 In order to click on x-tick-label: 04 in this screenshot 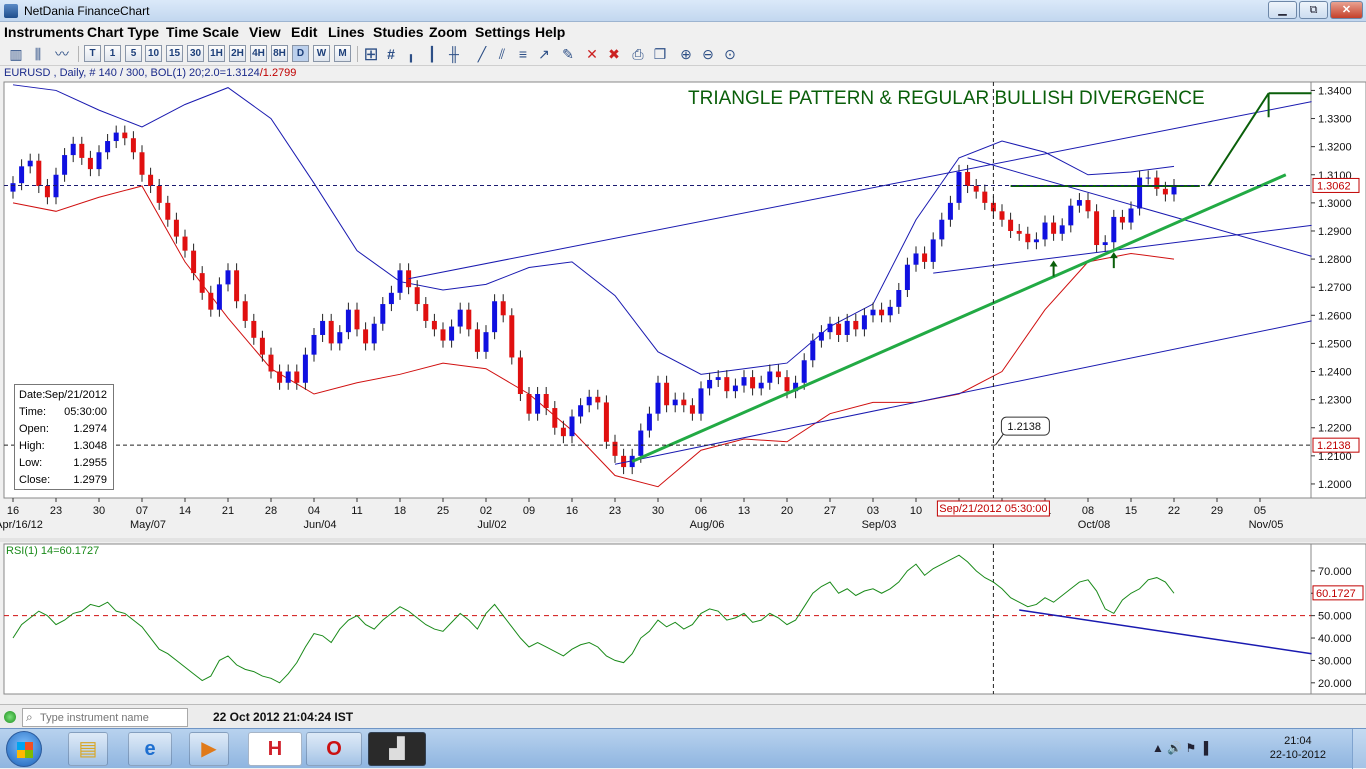, I will do `click(314, 511)`.